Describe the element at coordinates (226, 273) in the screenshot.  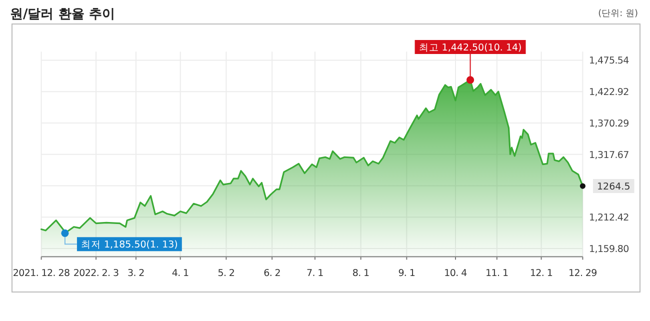
I see `x-tick-label: 5. 2` at that location.